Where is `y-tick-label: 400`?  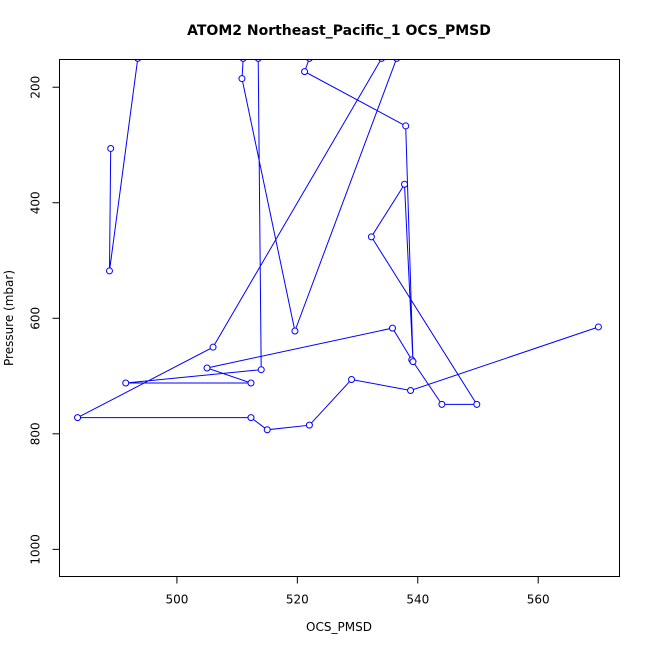 y-tick-label: 400 is located at coordinates (36, 202).